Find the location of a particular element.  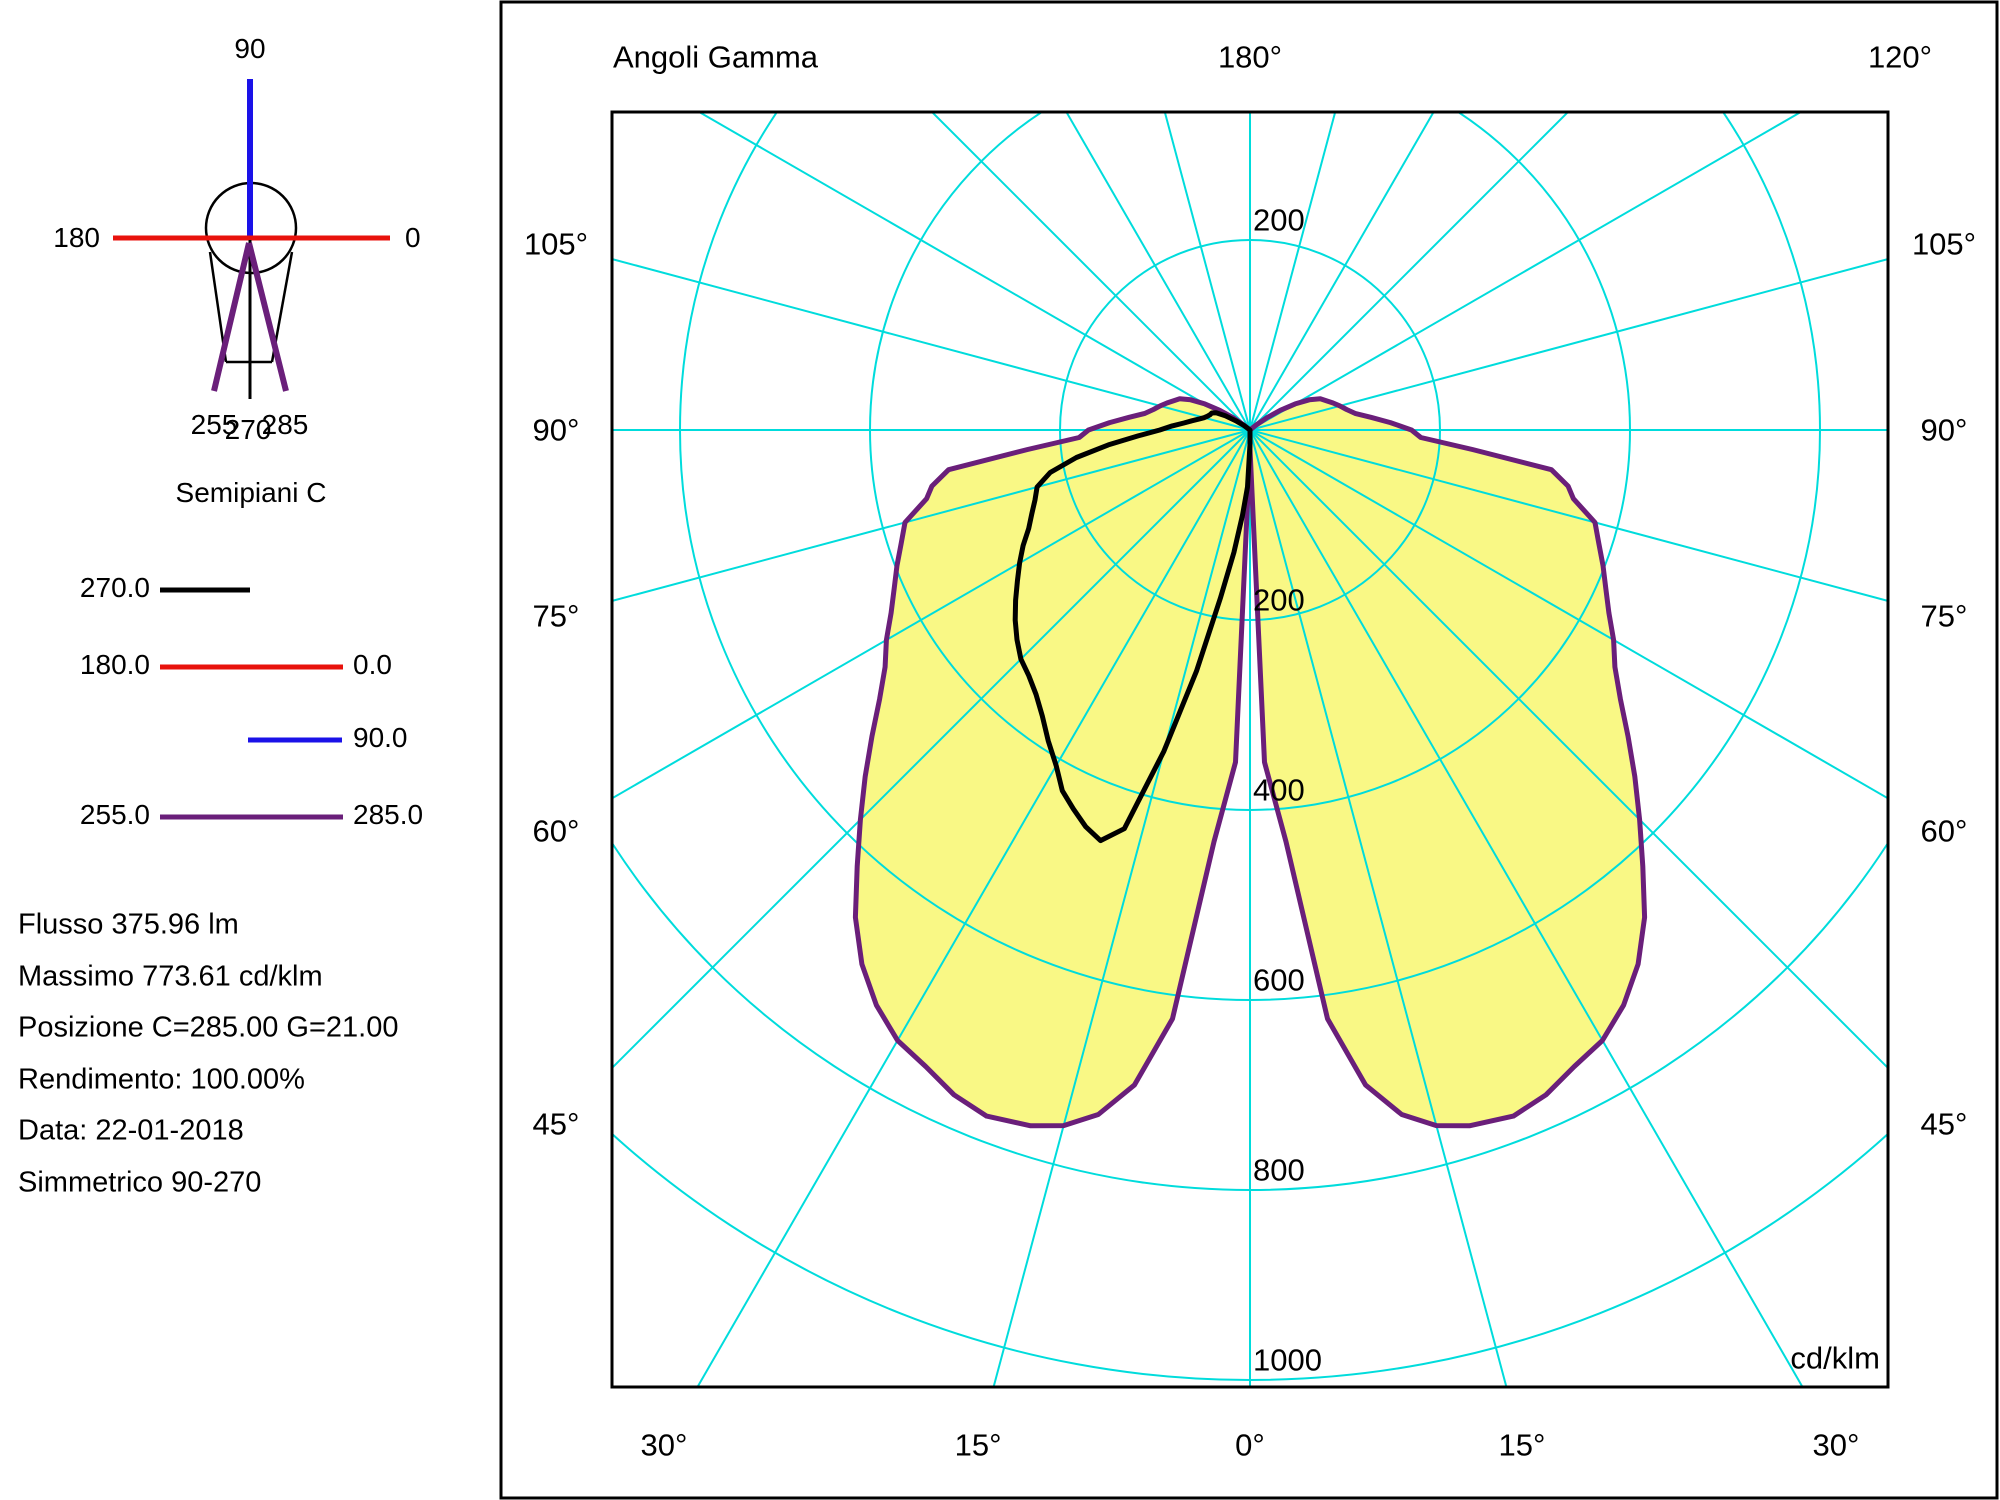

symbol-label-180: 180 is located at coordinates (76, 237).